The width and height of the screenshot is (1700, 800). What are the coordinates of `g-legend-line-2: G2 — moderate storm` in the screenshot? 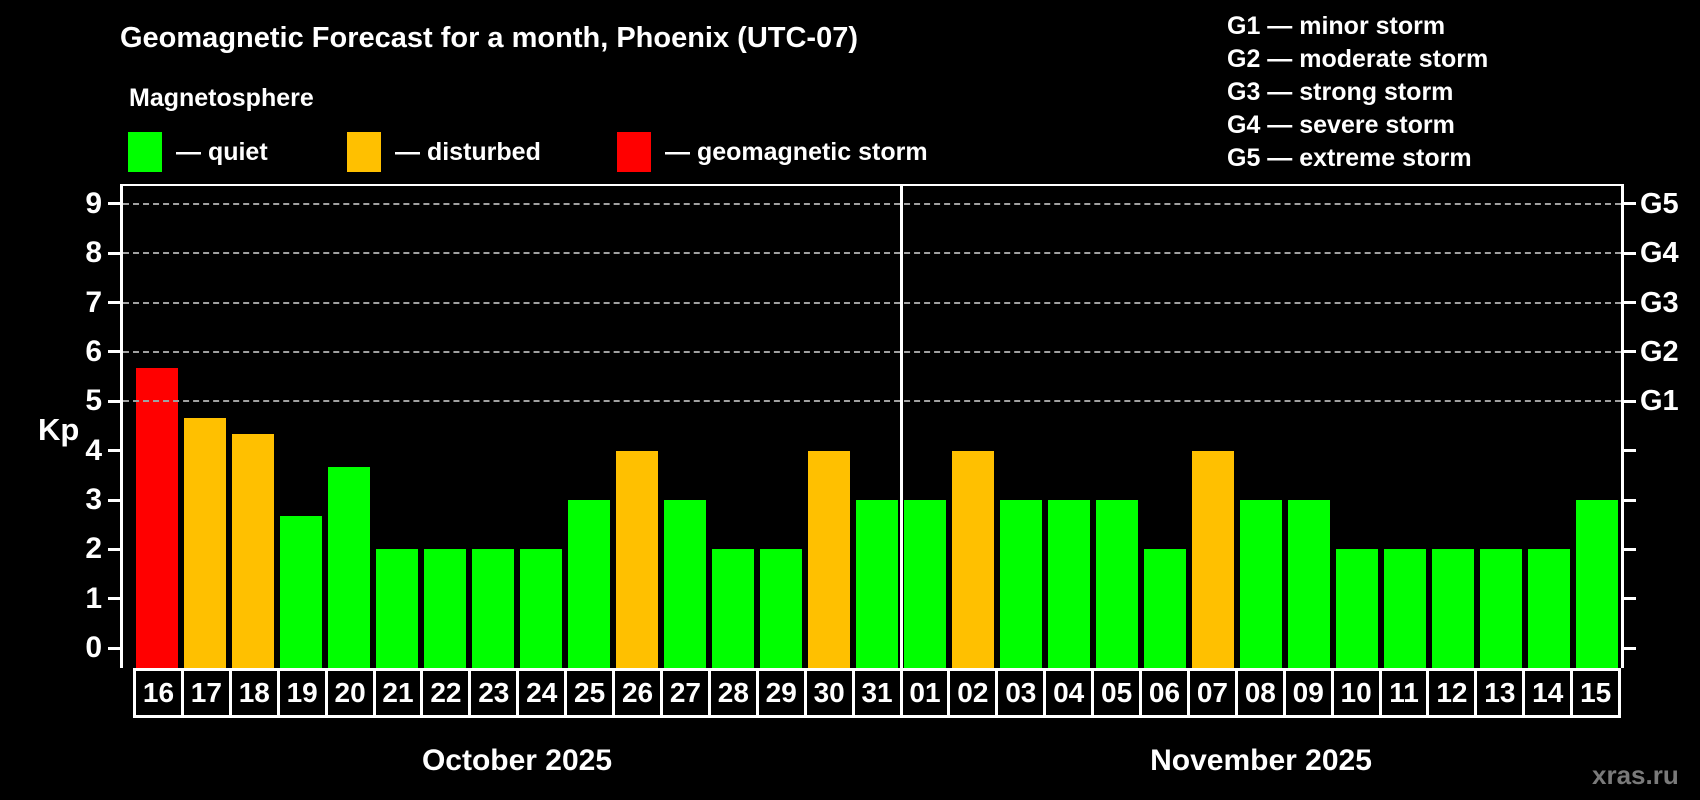 It's located at (1358, 59).